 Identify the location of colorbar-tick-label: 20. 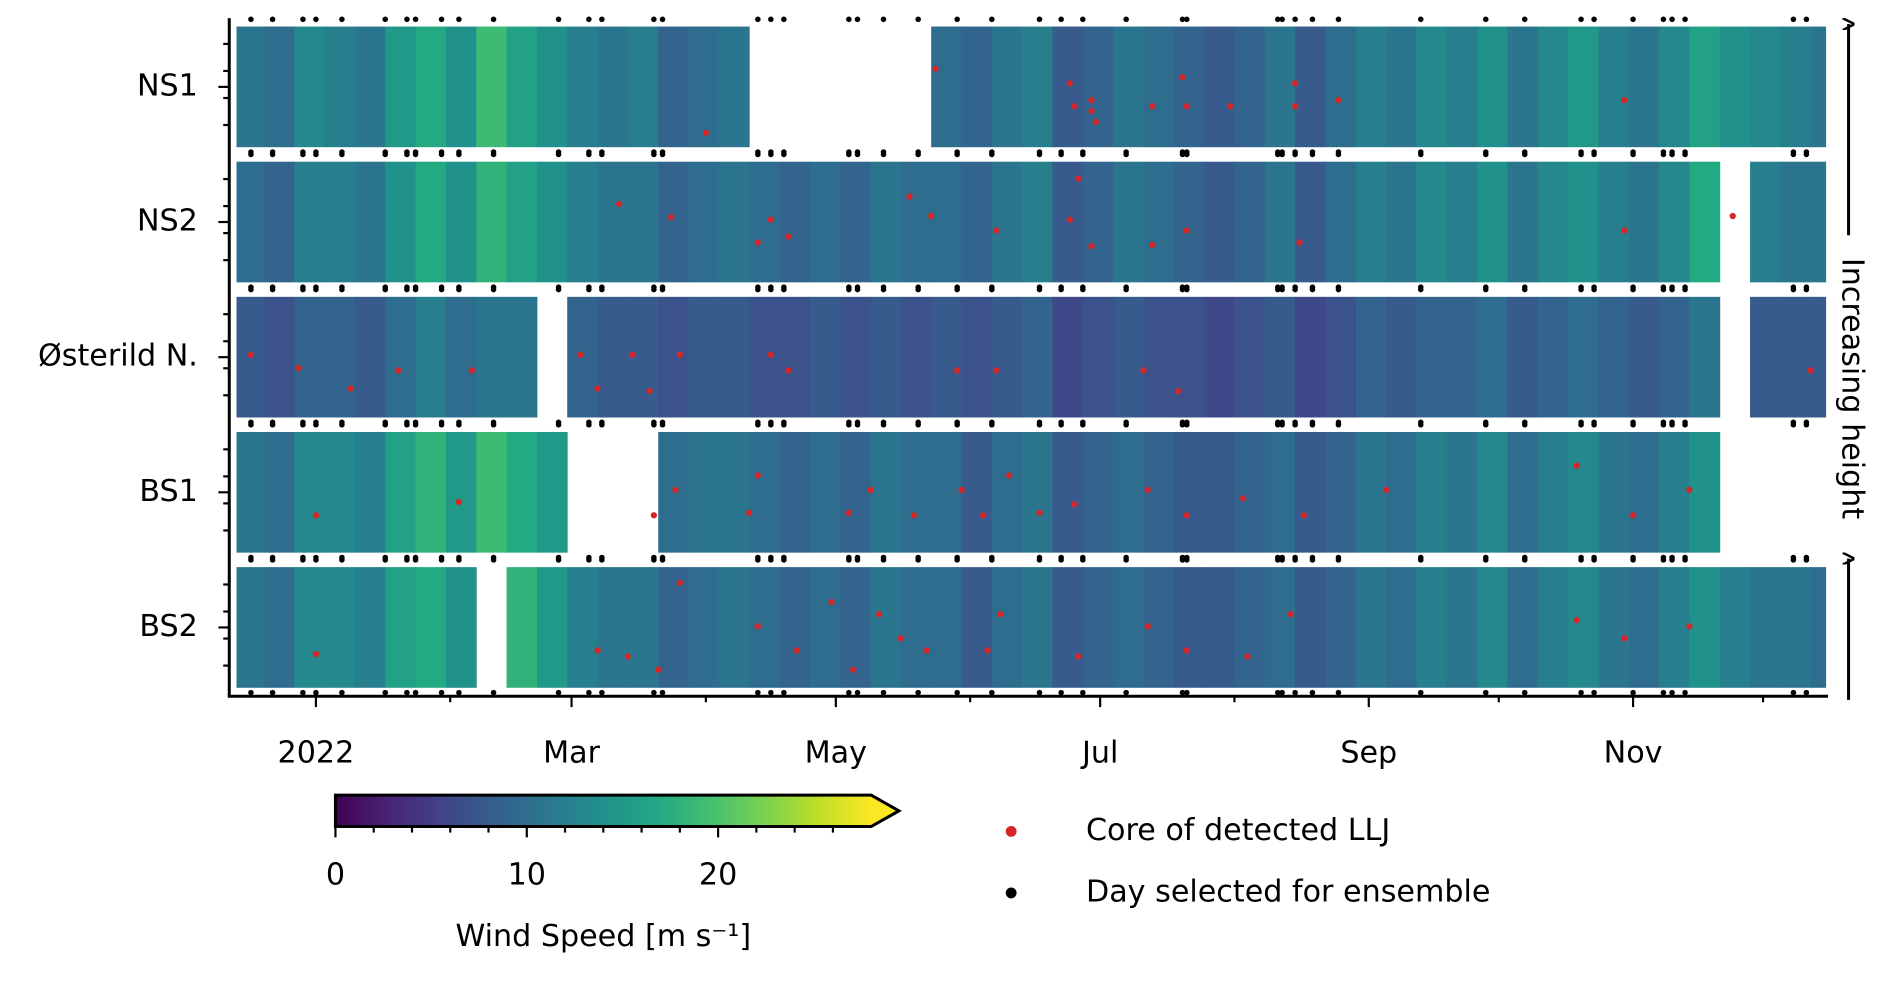
(718, 875).